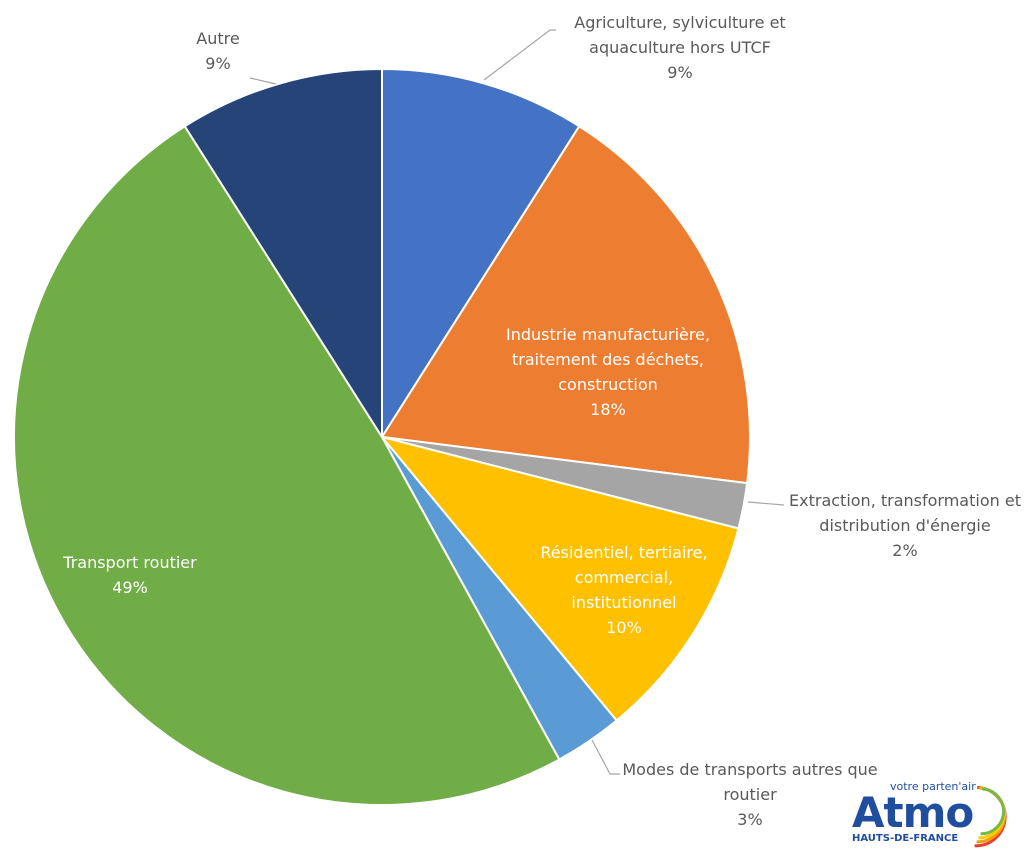 The image size is (1027, 863). Describe the element at coordinates (608, 409) in the screenshot. I see `value-label: 18%` at that location.